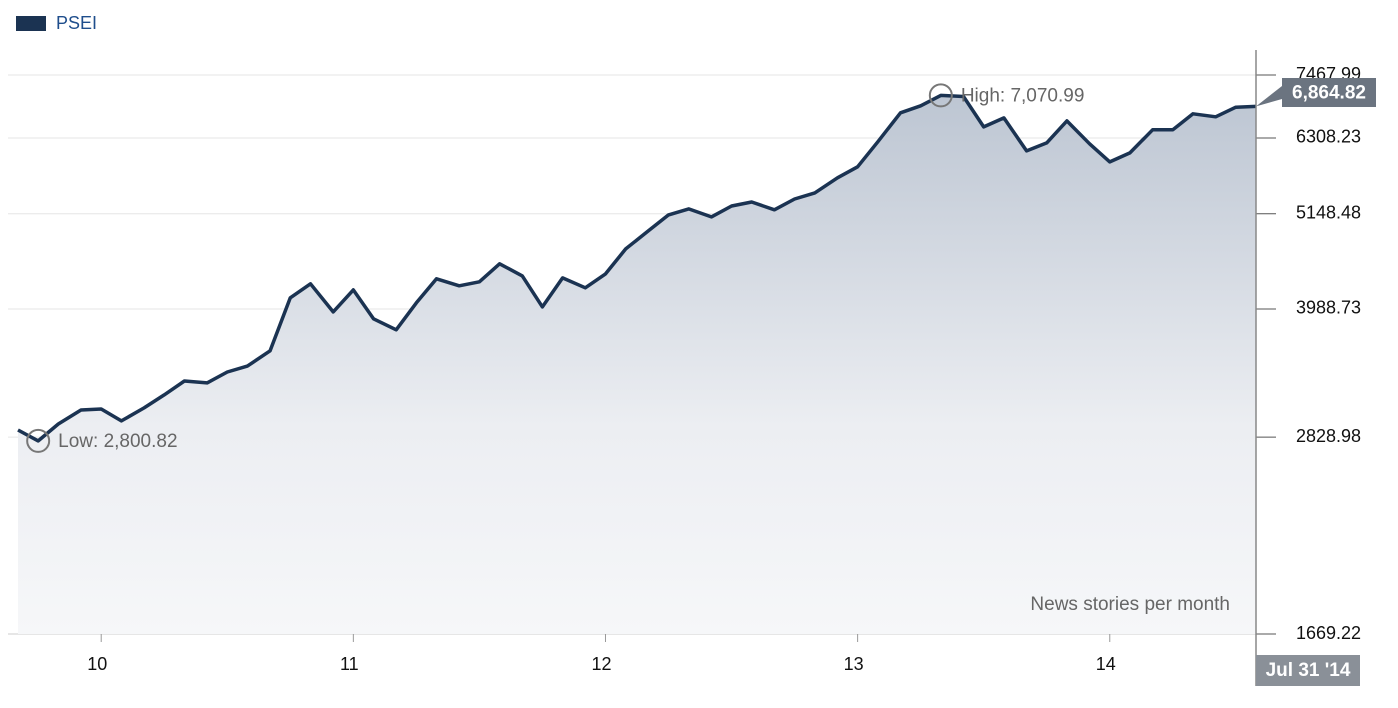  I want to click on x-tick-label: 14, so click(1106, 664).